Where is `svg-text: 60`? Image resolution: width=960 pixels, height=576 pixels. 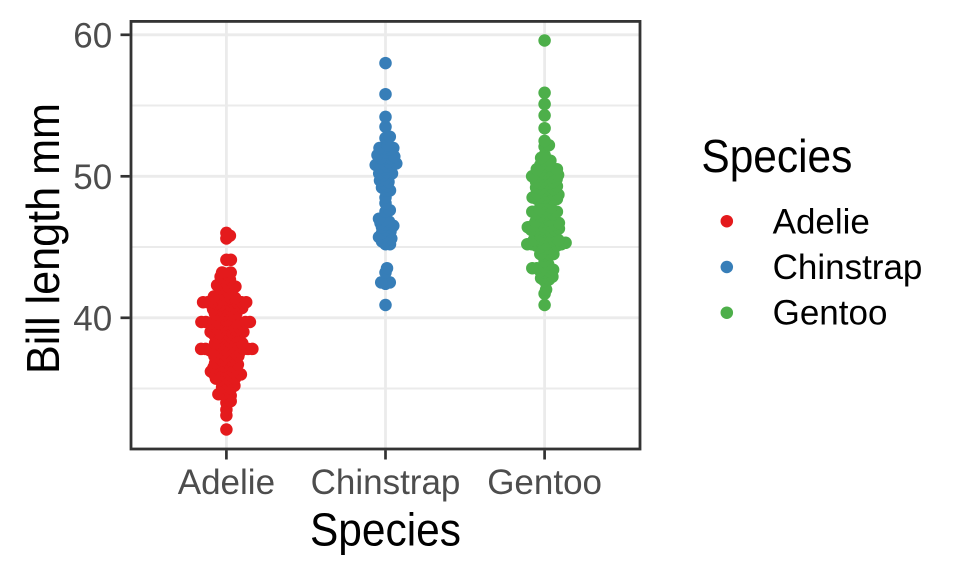 svg-text: 60 is located at coordinates (92, 36).